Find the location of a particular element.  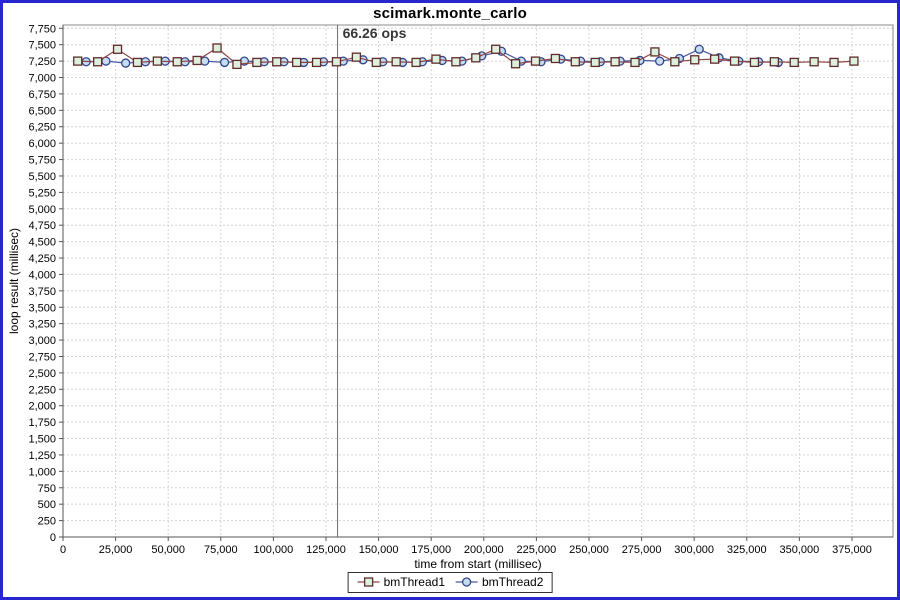

series-bmThread1 is located at coordinates (466, 56).